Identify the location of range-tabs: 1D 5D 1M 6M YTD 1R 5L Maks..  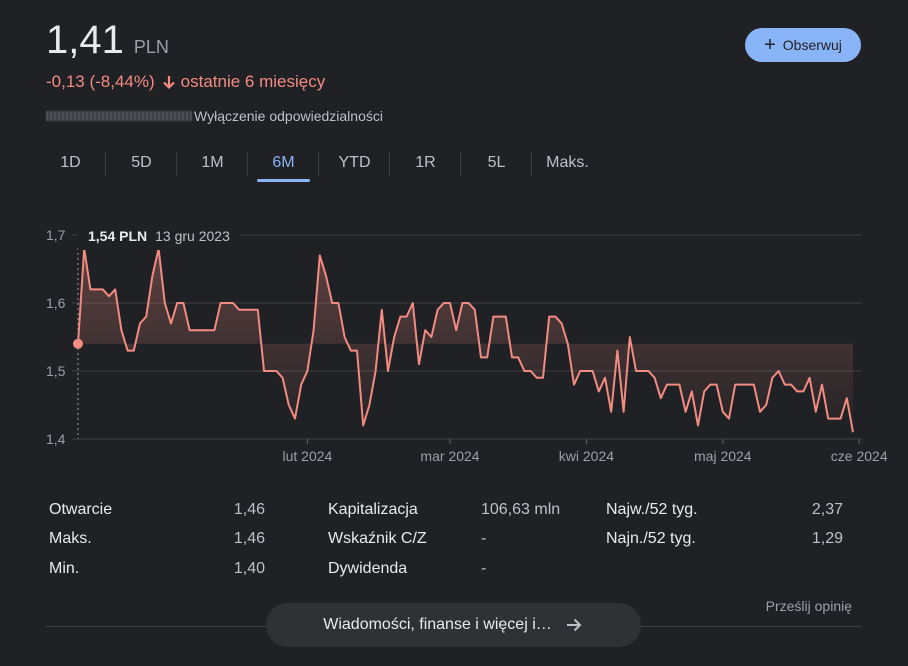
(319, 165).